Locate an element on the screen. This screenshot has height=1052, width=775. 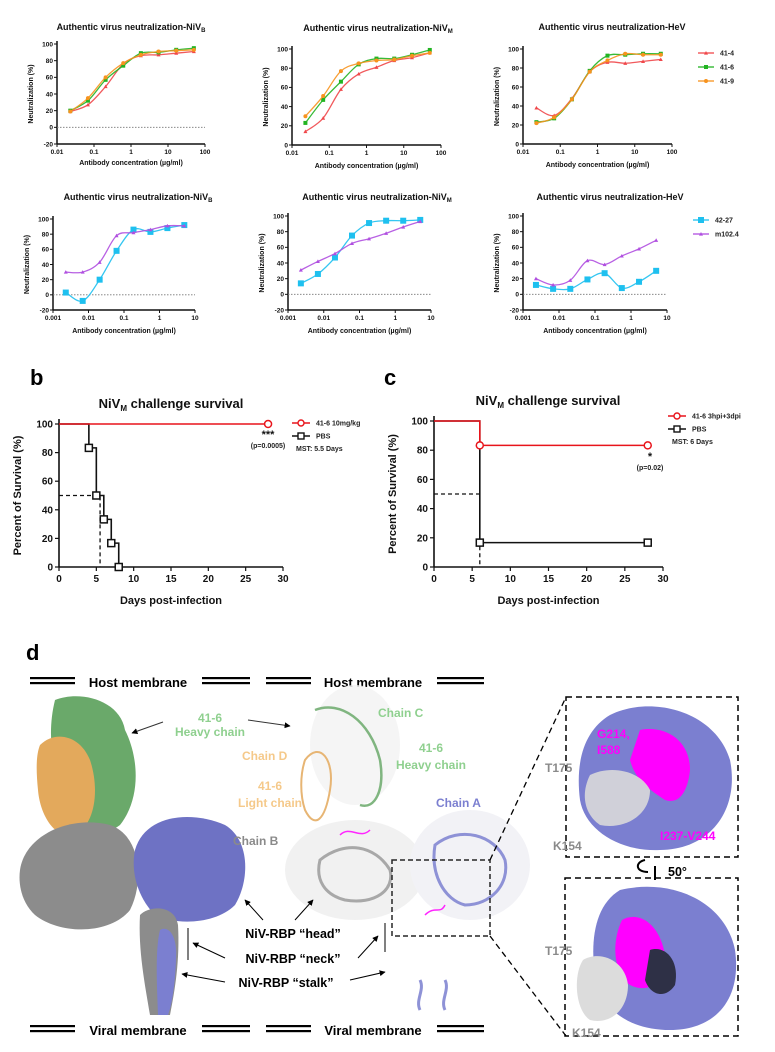
series-PBS is located at coordinates (543, 483).